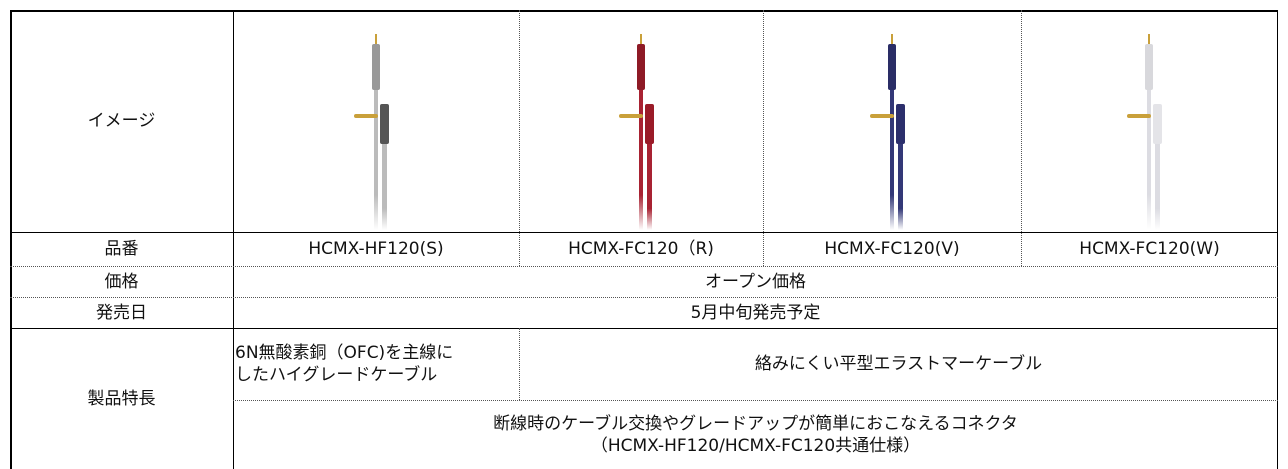 The image size is (1288, 469). I want to click on cell: 6N無酸素銅（OFC)を主線に したハイグレードケーブル, so click(376, 364).